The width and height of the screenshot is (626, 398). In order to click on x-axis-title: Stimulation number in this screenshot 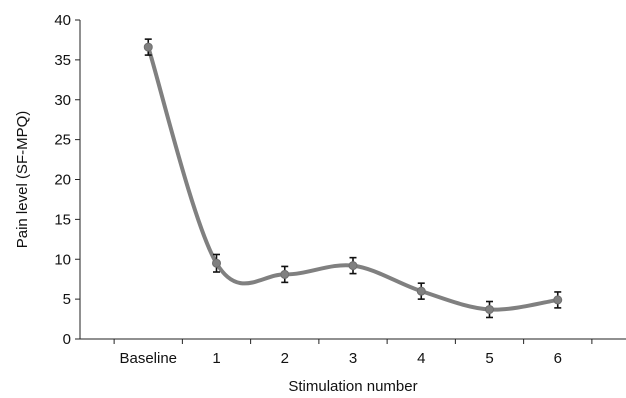, I will do `click(352, 386)`.